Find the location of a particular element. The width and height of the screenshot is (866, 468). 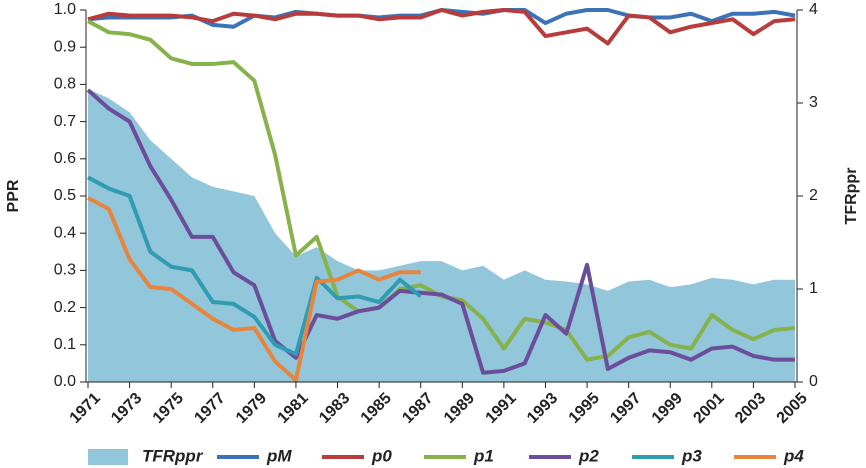

legend-label: pM is located at coordinates (279, 455).